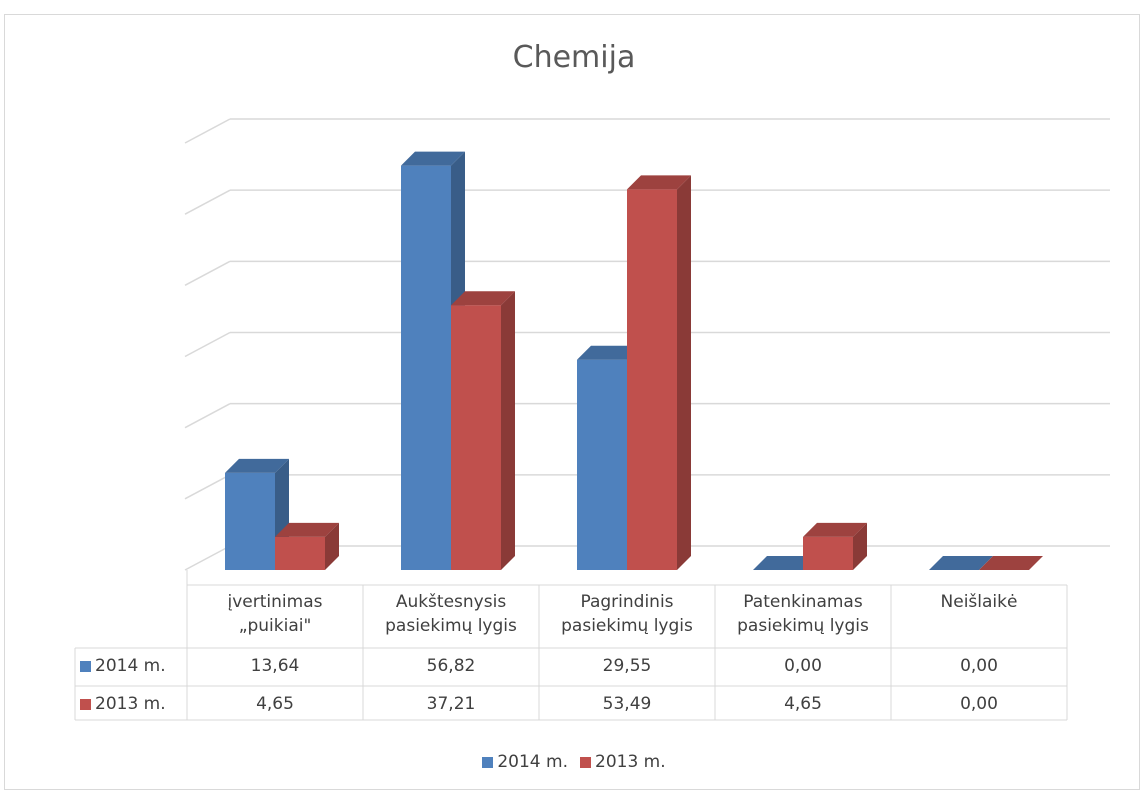 Image resolution: width=1148 pixels, height=791 pixels. I want to click on legend-label: 2013 m., so click(630, 762).